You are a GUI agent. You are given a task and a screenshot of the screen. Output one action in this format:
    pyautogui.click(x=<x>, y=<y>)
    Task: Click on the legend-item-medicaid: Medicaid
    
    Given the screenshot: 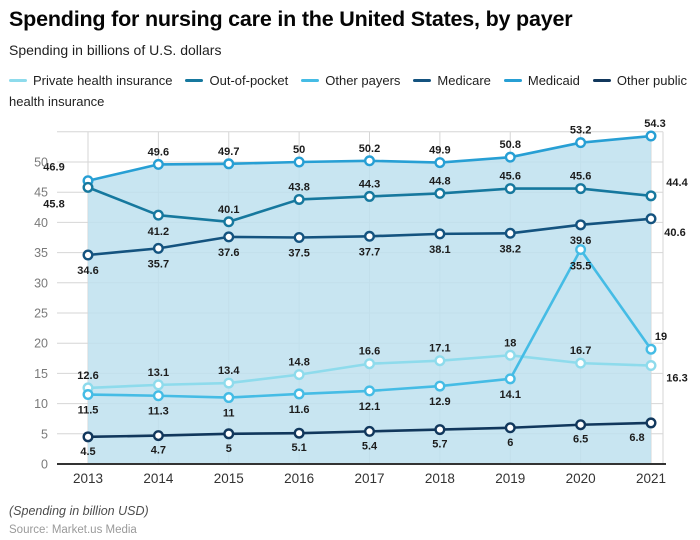 What is the action you would take?
    pyautogui.click(x=541, y=80)
    